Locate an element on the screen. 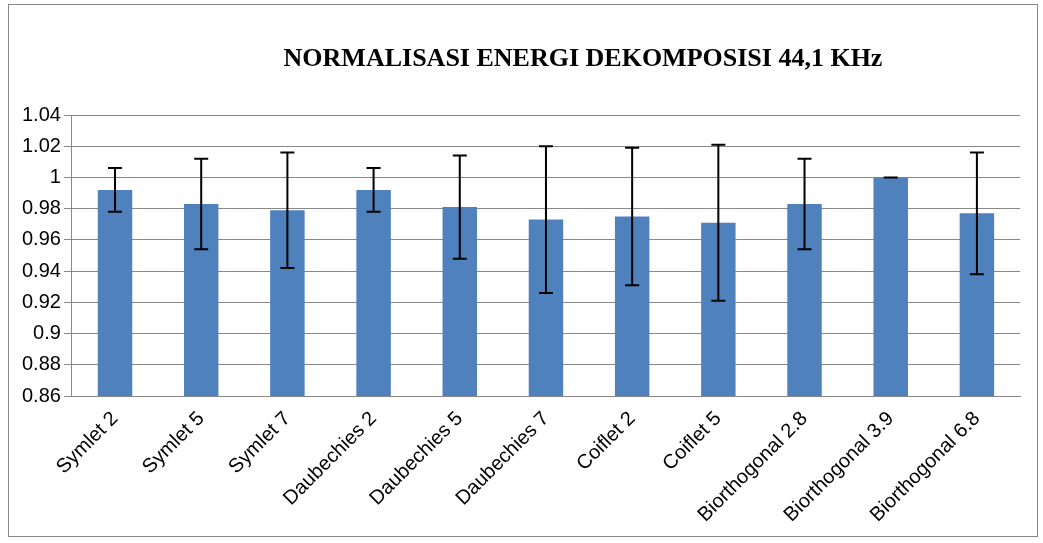 This screenshot has height=543, width=1043. y-tick-label: 1.04 is located at coordinates (41, 113).